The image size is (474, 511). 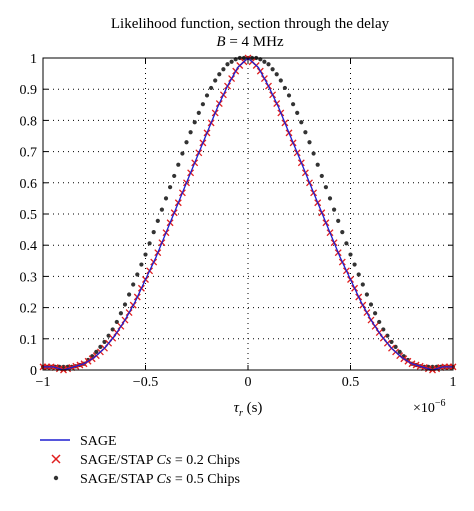 I want to click on multiplier-base: ×10, so click(x=424, y=408).